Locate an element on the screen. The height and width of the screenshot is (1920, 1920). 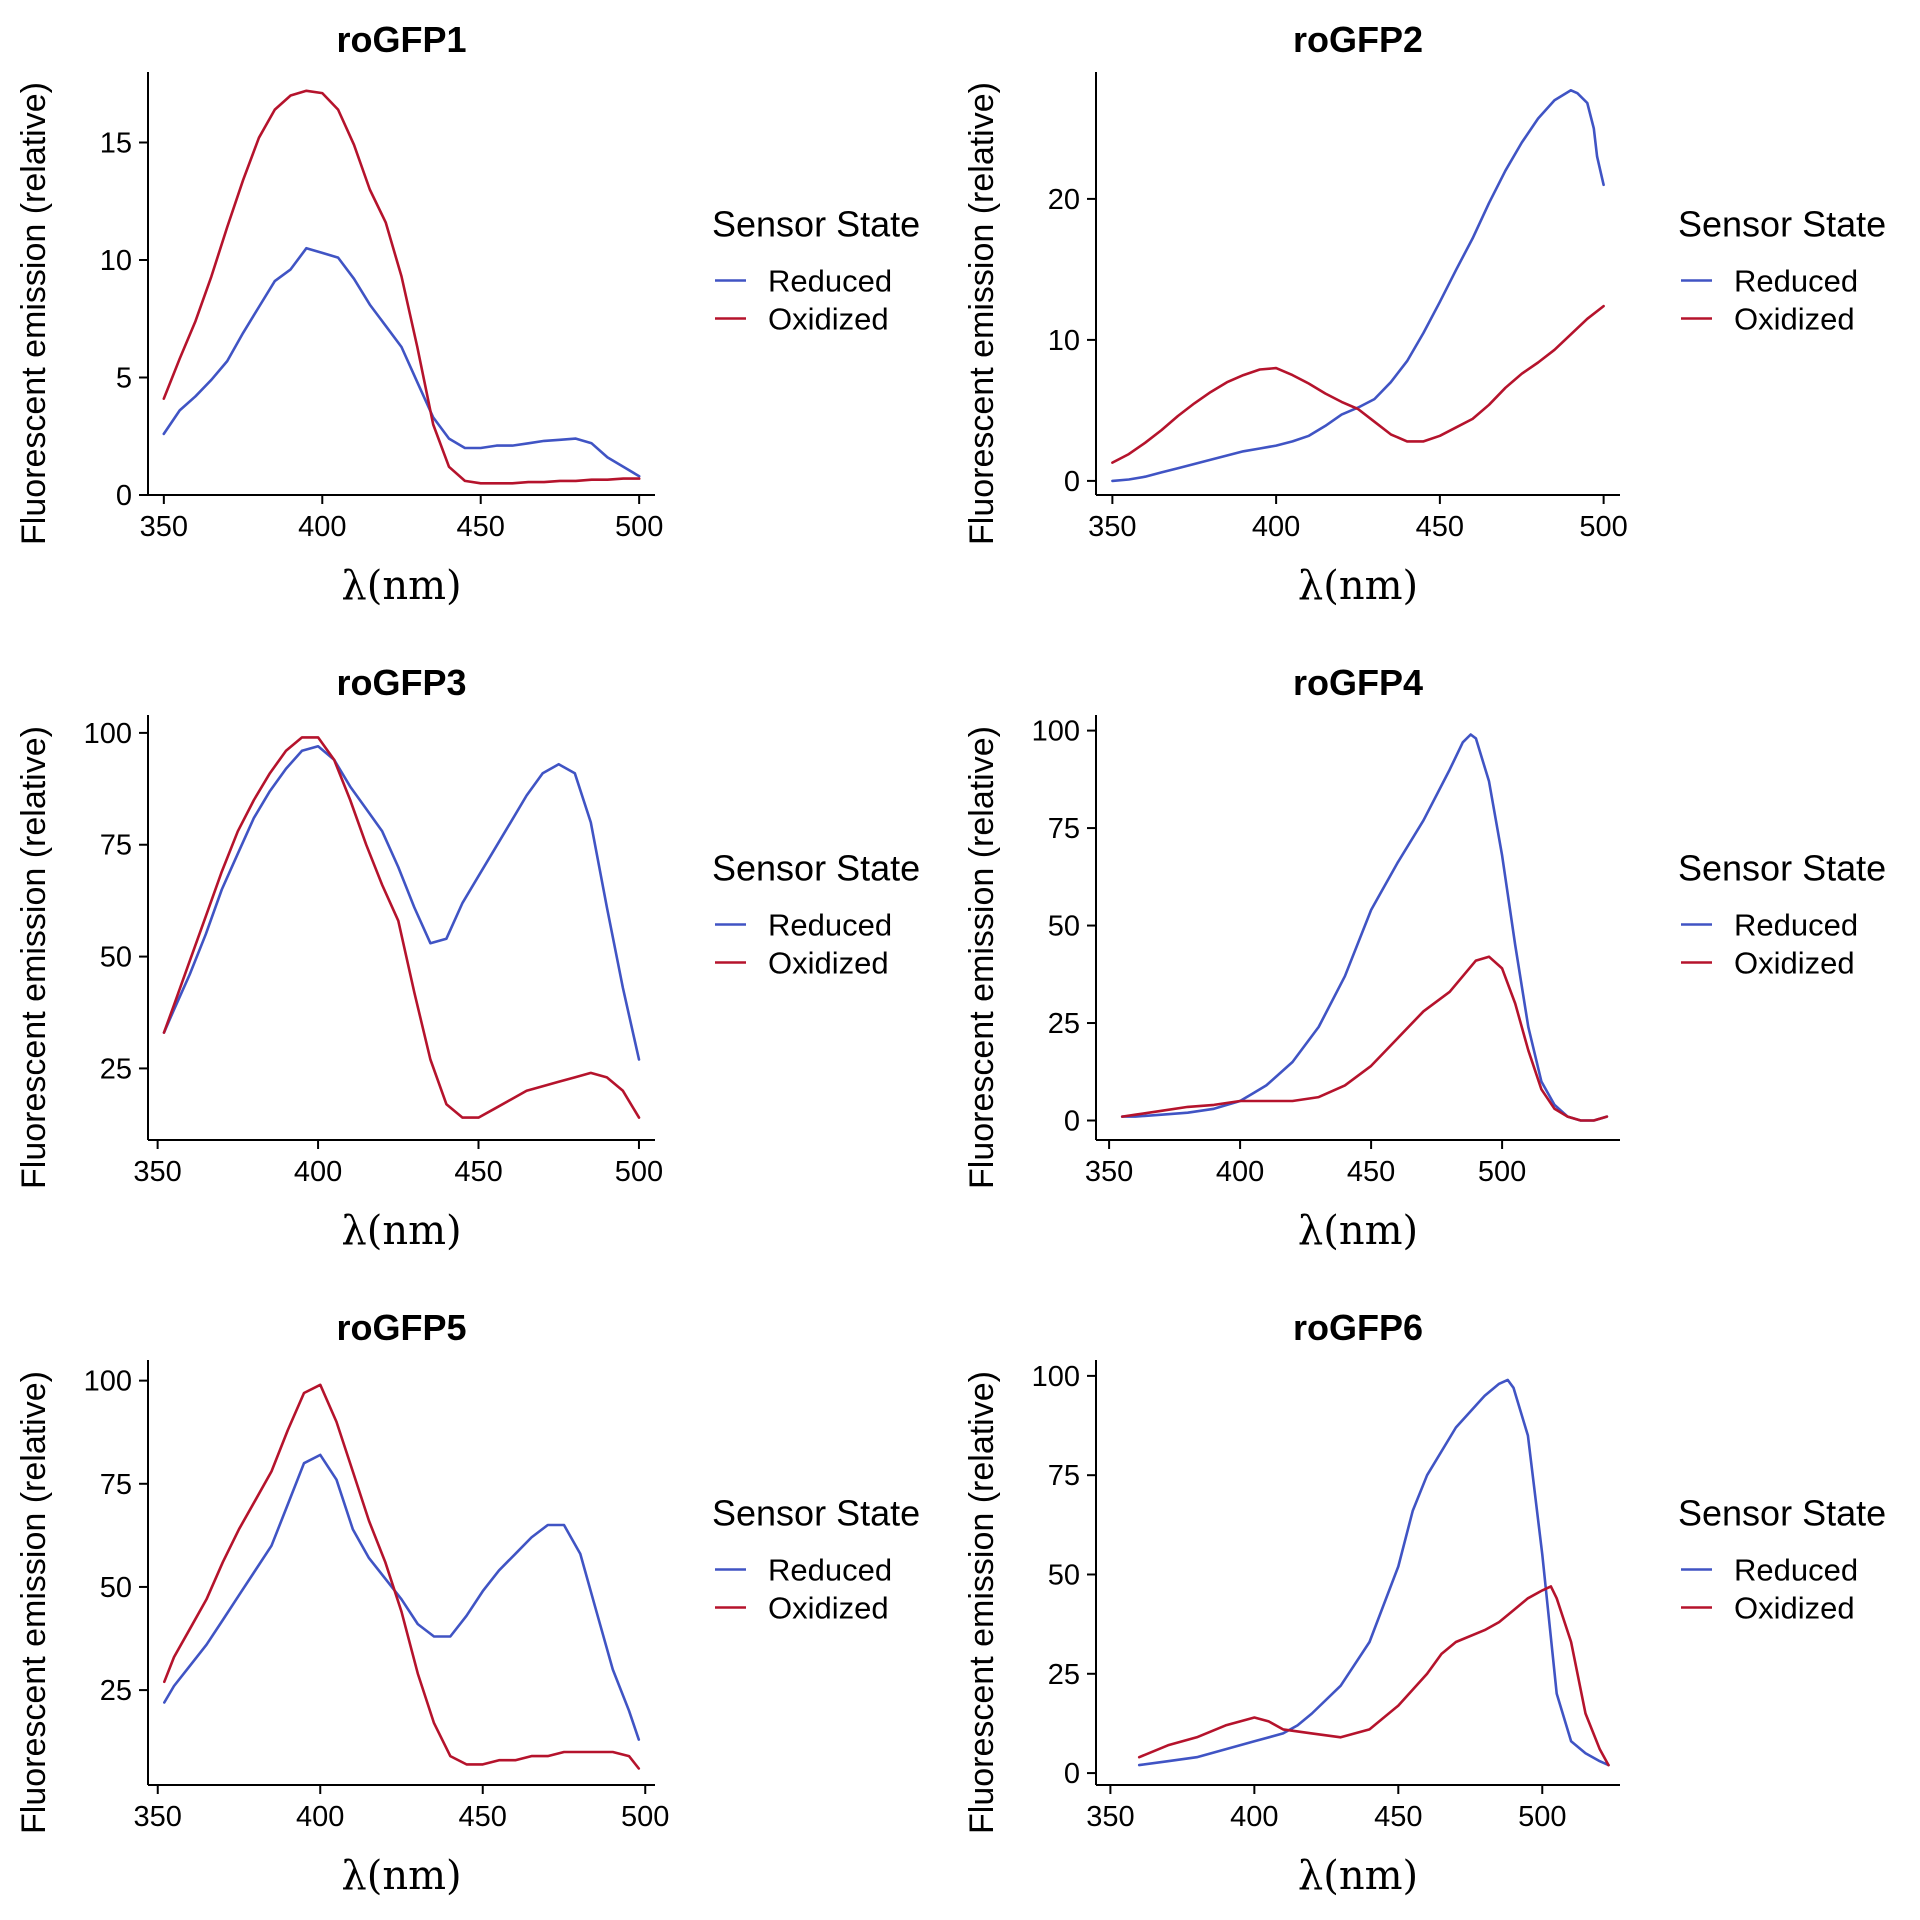
panel-title: roGFP2 is located at coordinates (1358, 39).